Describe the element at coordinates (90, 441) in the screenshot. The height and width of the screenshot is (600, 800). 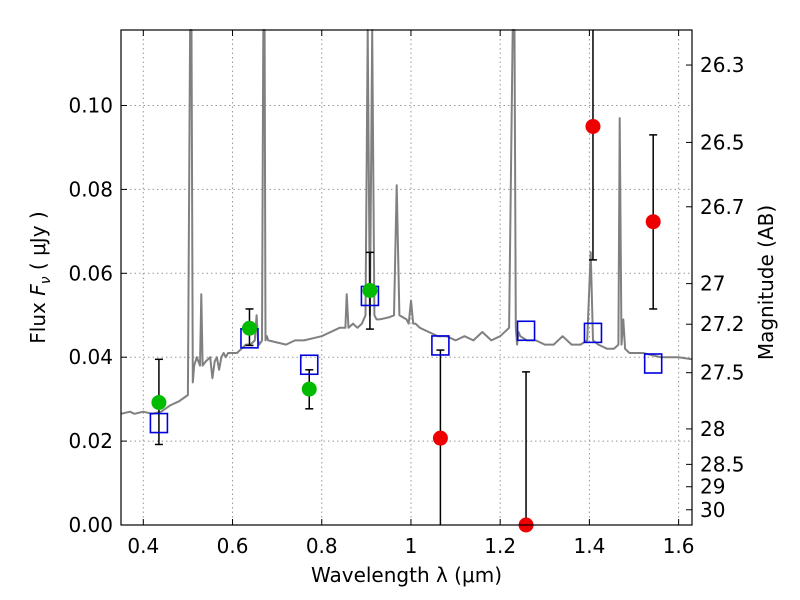
I see `y-tick-label: 0.02` at that location.